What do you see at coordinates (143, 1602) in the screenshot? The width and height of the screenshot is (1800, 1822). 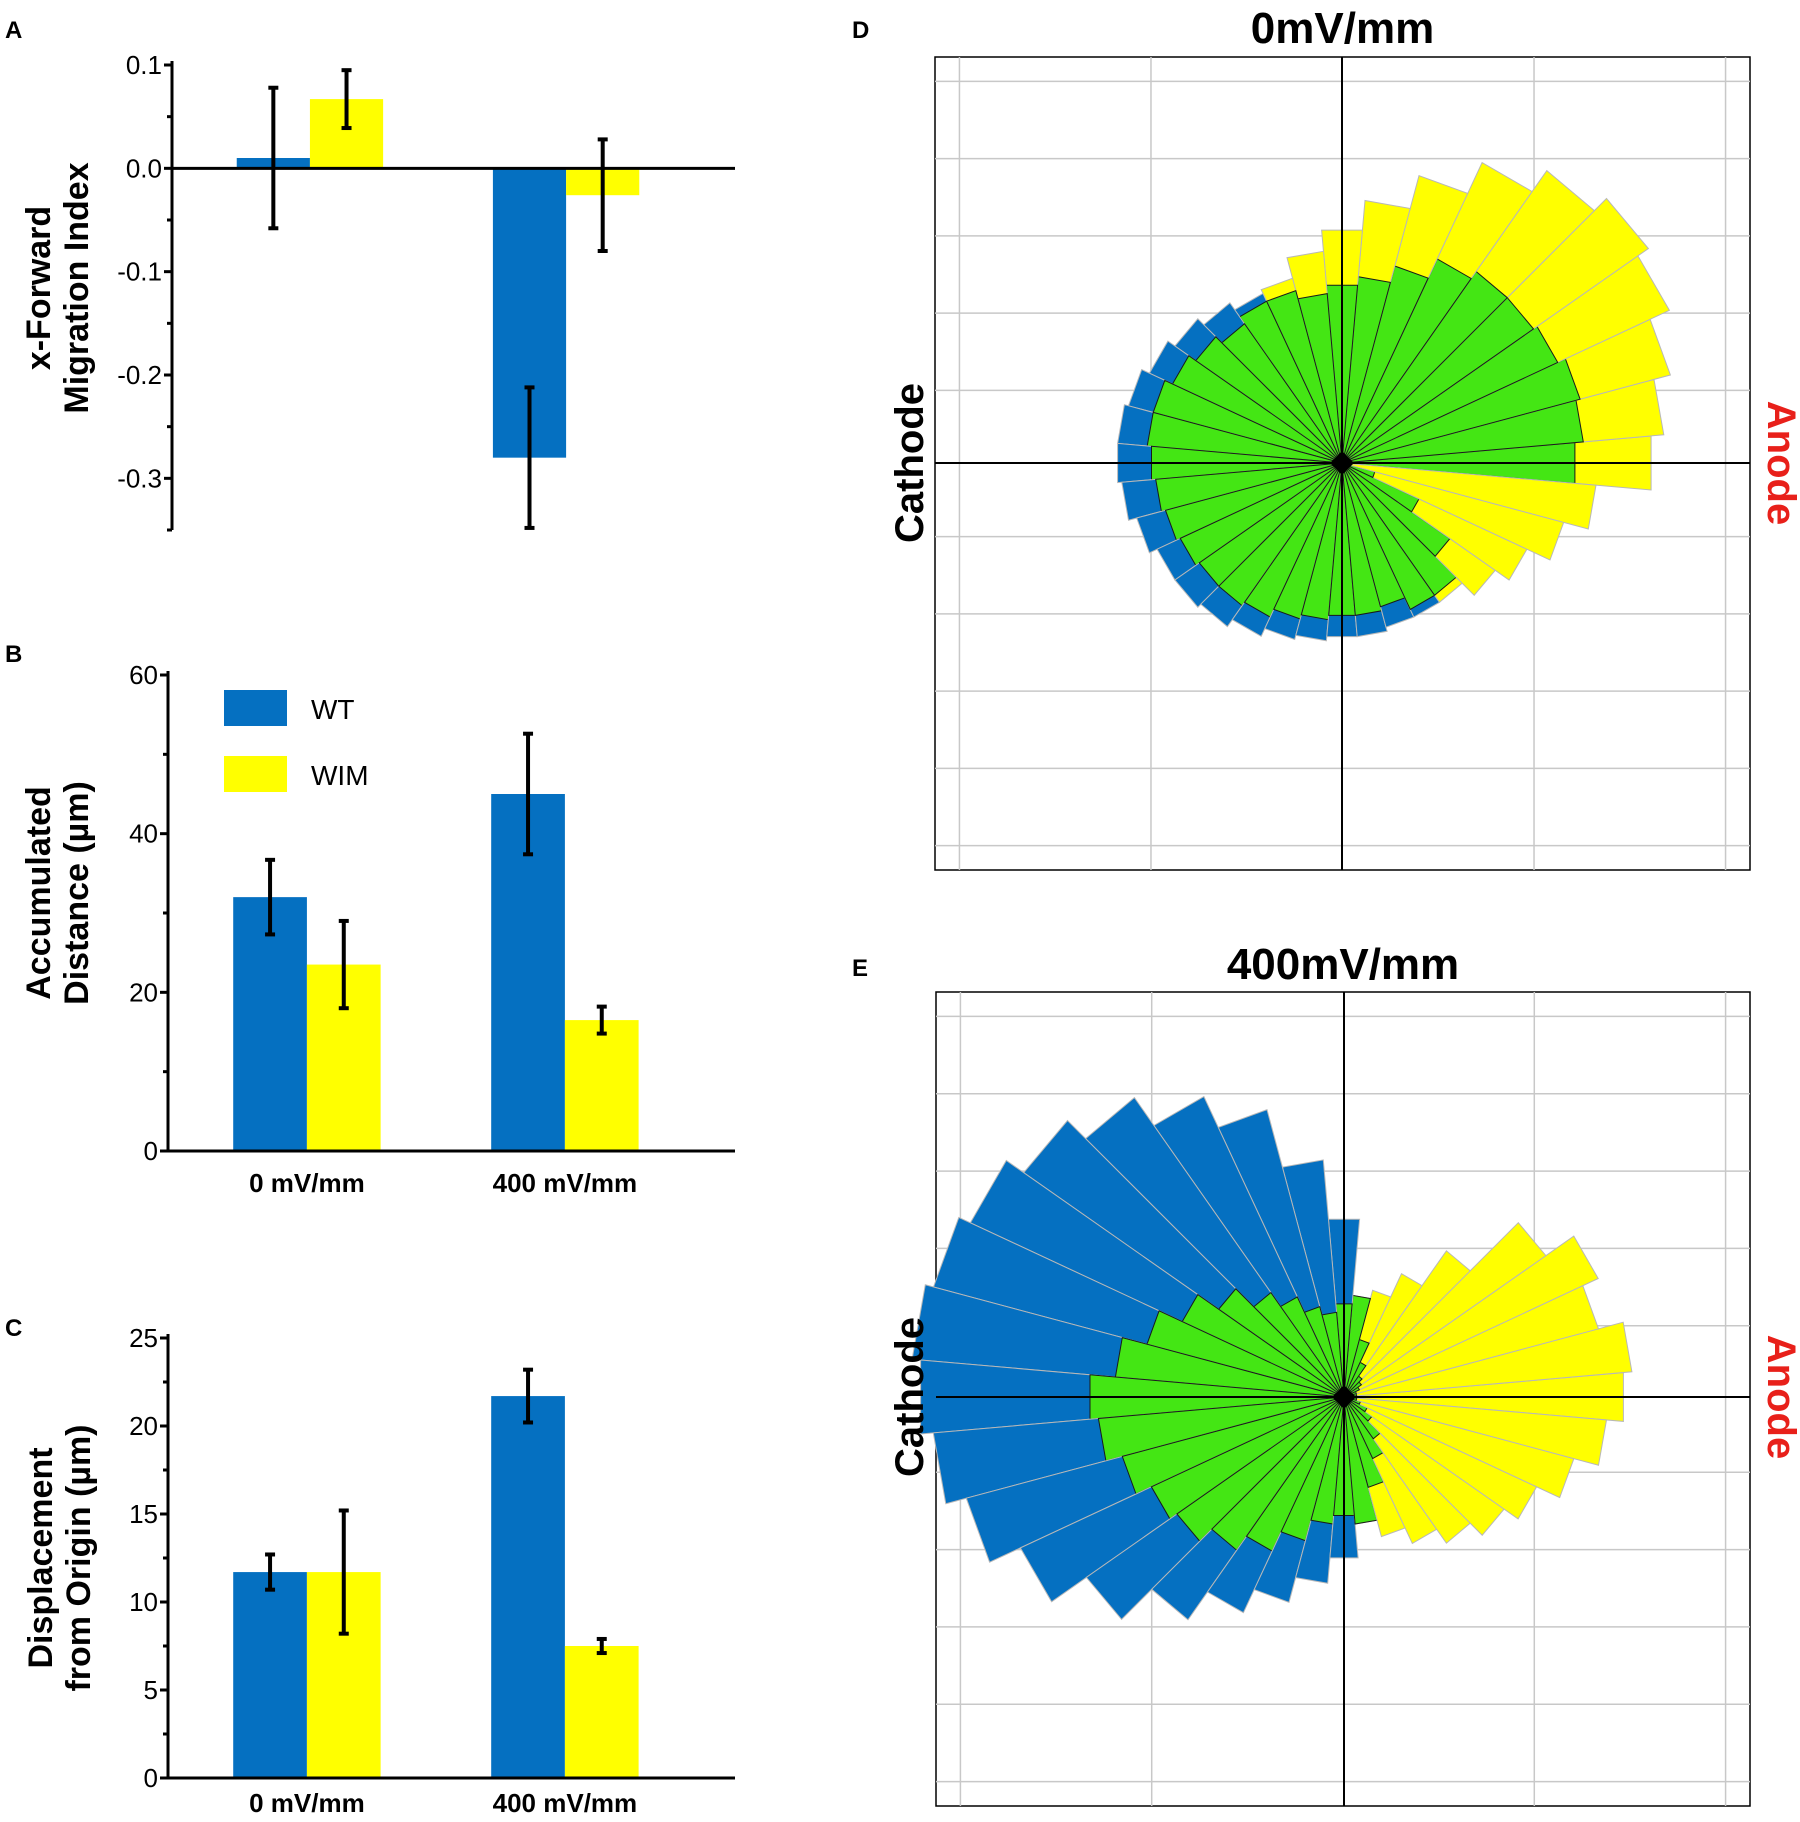 I see `y-tick-label: 10` at bounding box center [143, 1602].